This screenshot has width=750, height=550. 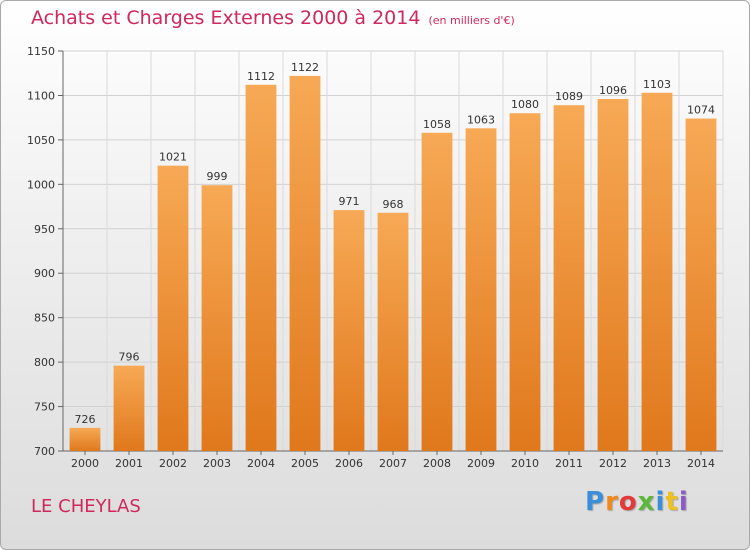 What do you see at coordinates (217, 176) in the screenshot?
I see `value-label: 999` at bounding box center [217, 176].